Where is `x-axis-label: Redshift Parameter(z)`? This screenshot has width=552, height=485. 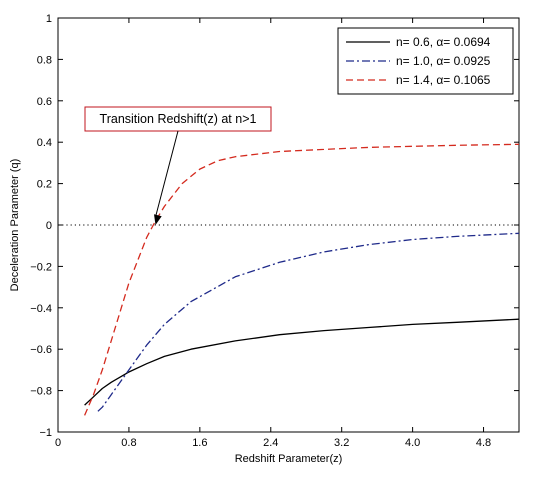
x-axis-label: Redshift Parameter(z) is located at coordinates (289, 459).